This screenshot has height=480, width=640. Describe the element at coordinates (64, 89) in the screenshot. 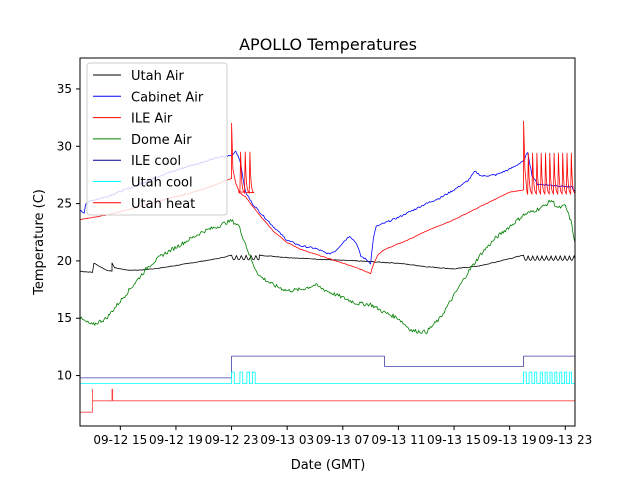

I see `y-tick-label: 35` at that location.